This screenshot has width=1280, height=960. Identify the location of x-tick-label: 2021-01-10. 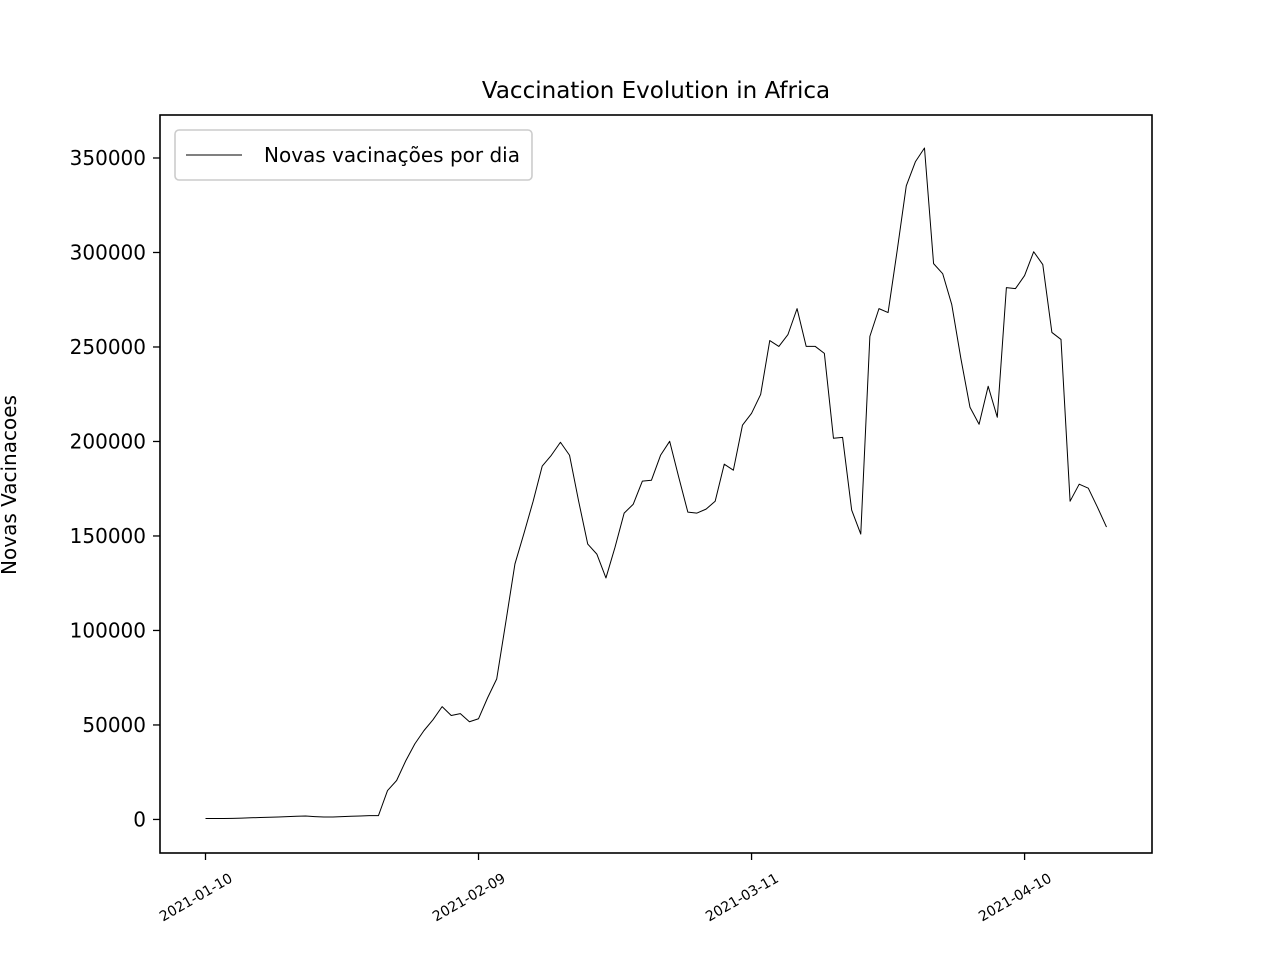
(196, 898).